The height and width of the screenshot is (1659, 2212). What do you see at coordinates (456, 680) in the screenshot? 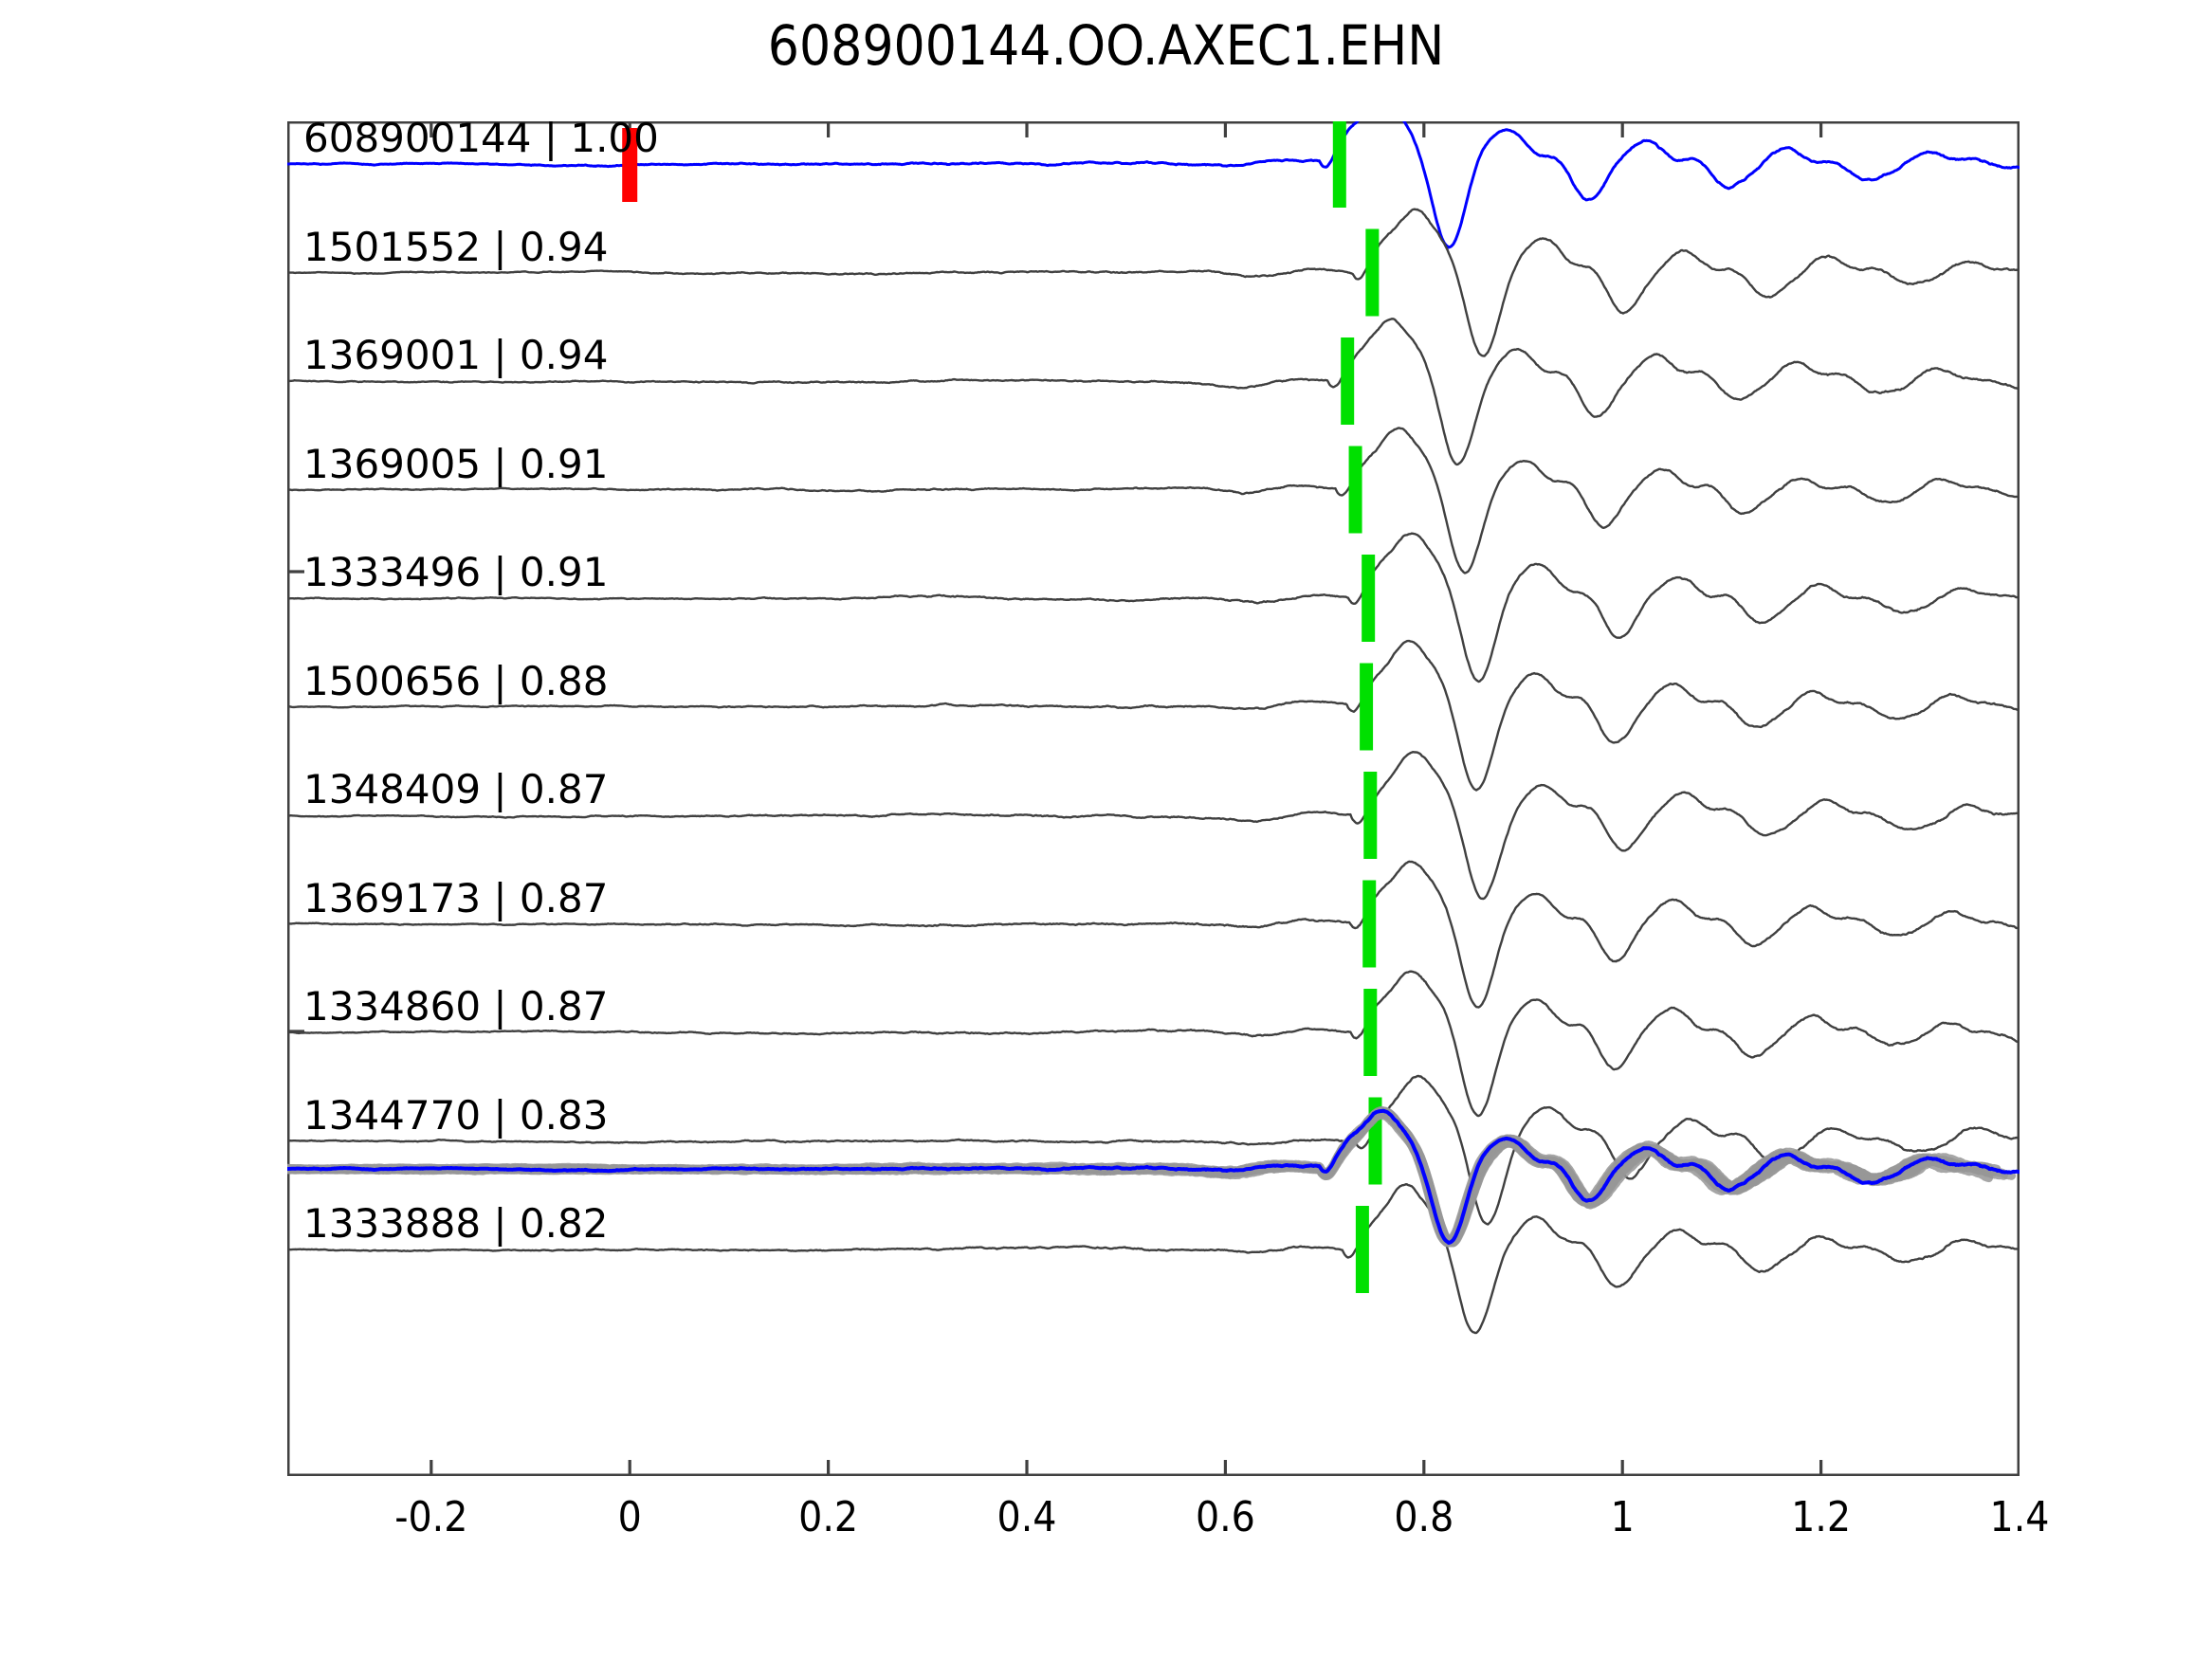
I see `trace-label: 1500656 | 0.88` at bounding box center [456, 680].